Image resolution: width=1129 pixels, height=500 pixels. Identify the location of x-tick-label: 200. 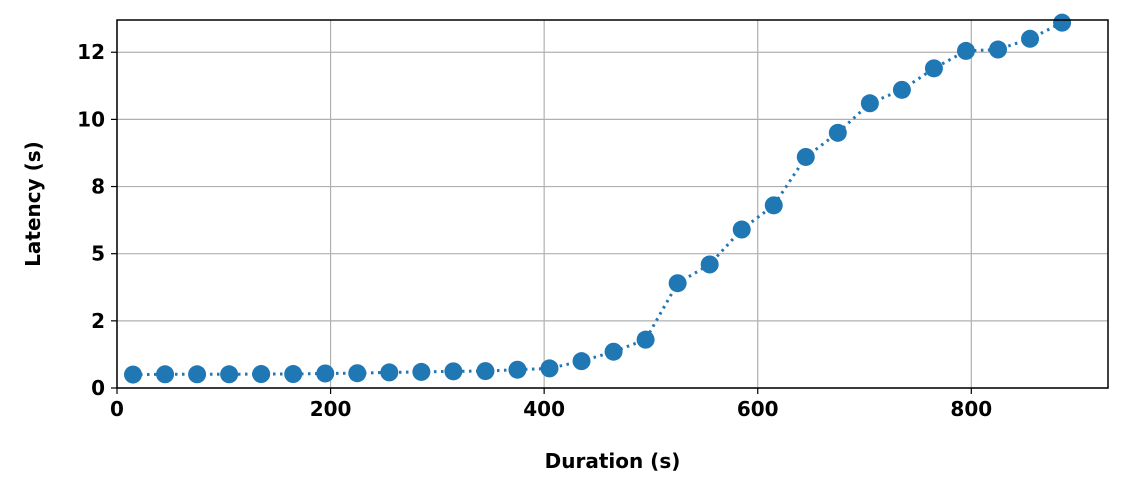
(331, 409).